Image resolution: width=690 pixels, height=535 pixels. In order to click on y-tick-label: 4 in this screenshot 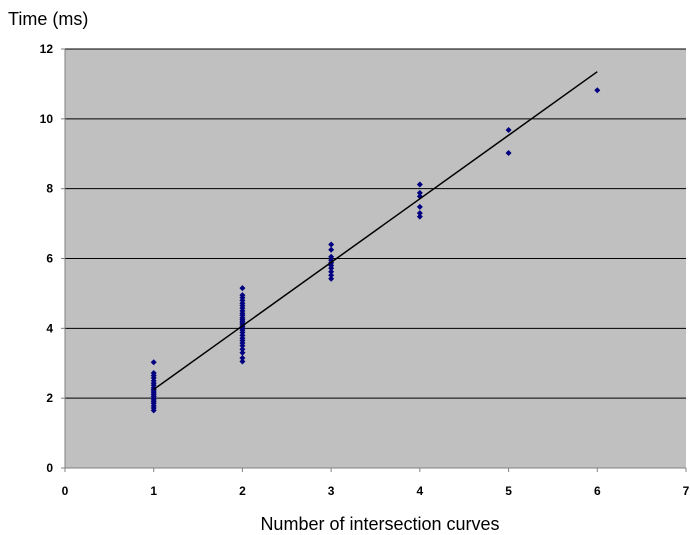, I will do `click(49, 328)`.